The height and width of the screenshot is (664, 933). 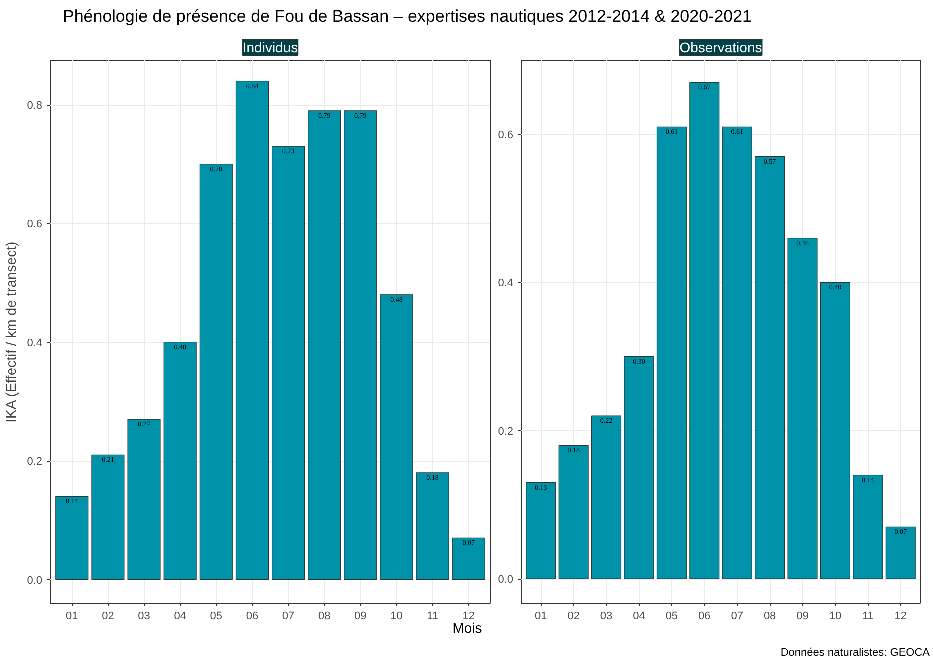 What do you see at coordinates (407, 17) in the screenshot?
I see `chart-title: Phénologie de présence de Fou de Bassan – expertises nautiques 2012-2014 & 2020-2021` at bounding box center [407, 17].